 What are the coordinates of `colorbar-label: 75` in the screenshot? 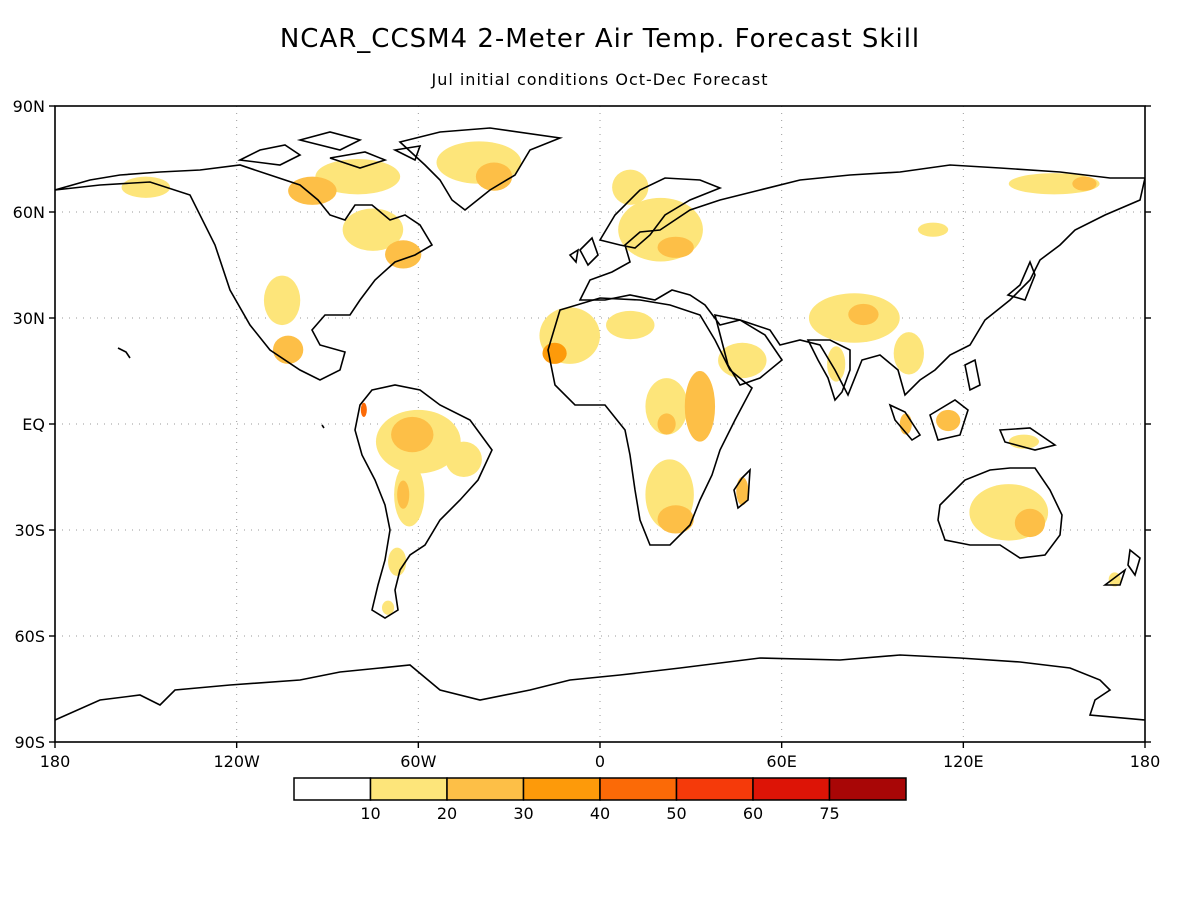 It's located at (829, 813).